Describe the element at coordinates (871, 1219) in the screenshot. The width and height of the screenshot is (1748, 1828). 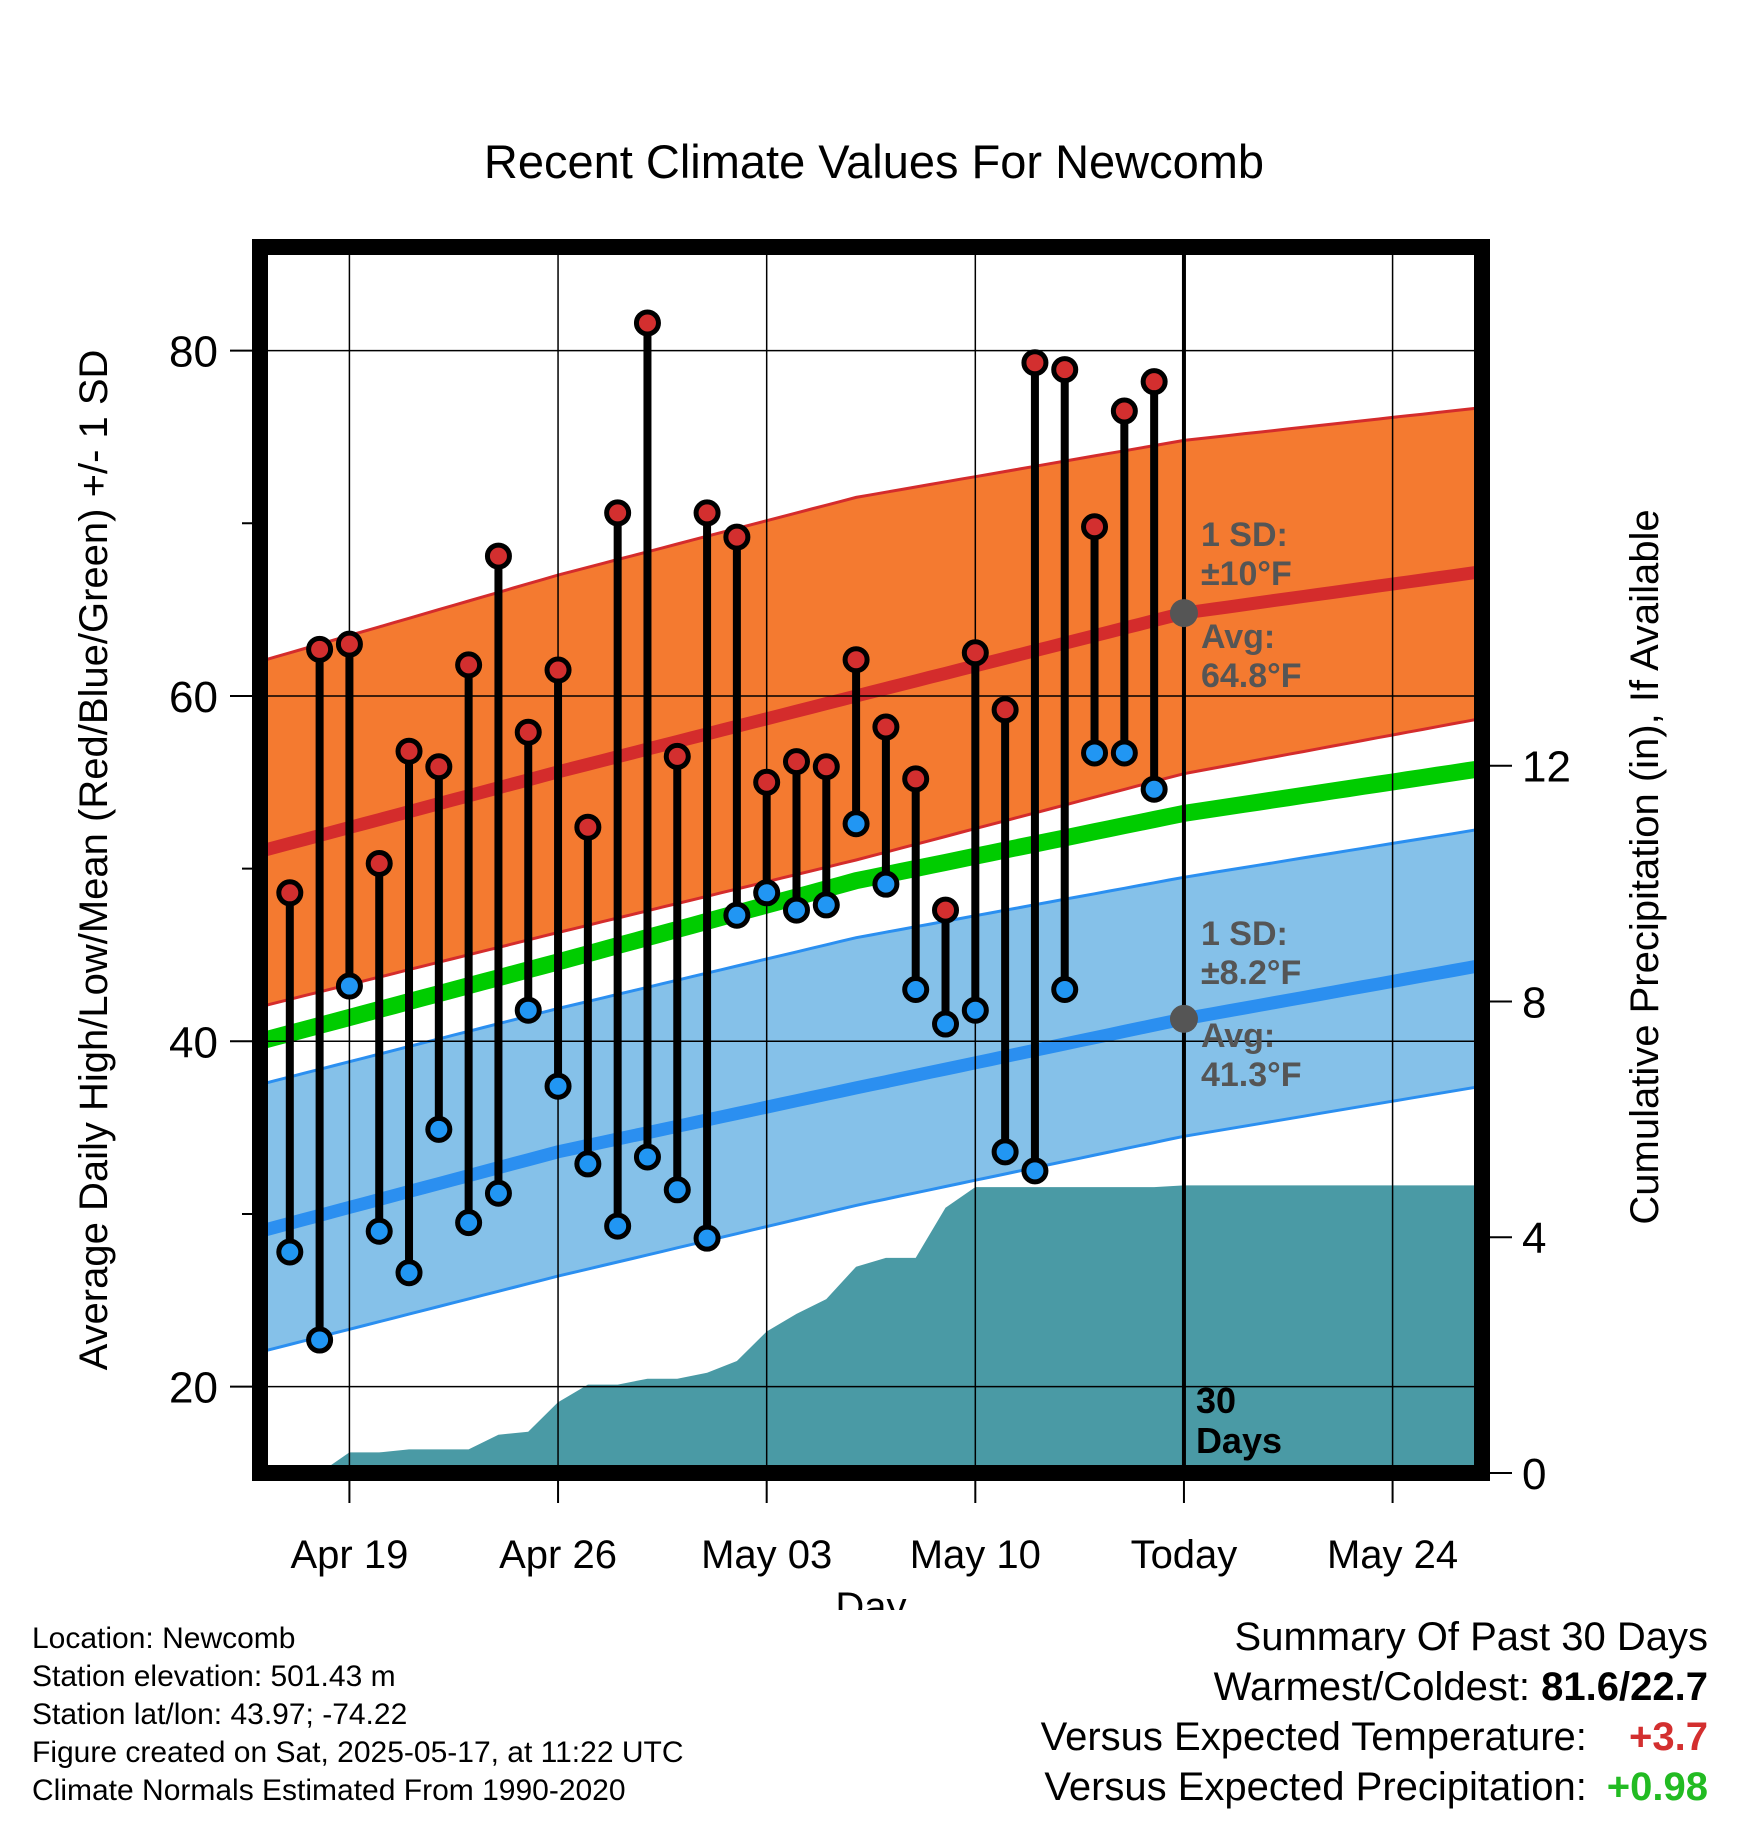
I see `low-band-lower-edge` at that location.